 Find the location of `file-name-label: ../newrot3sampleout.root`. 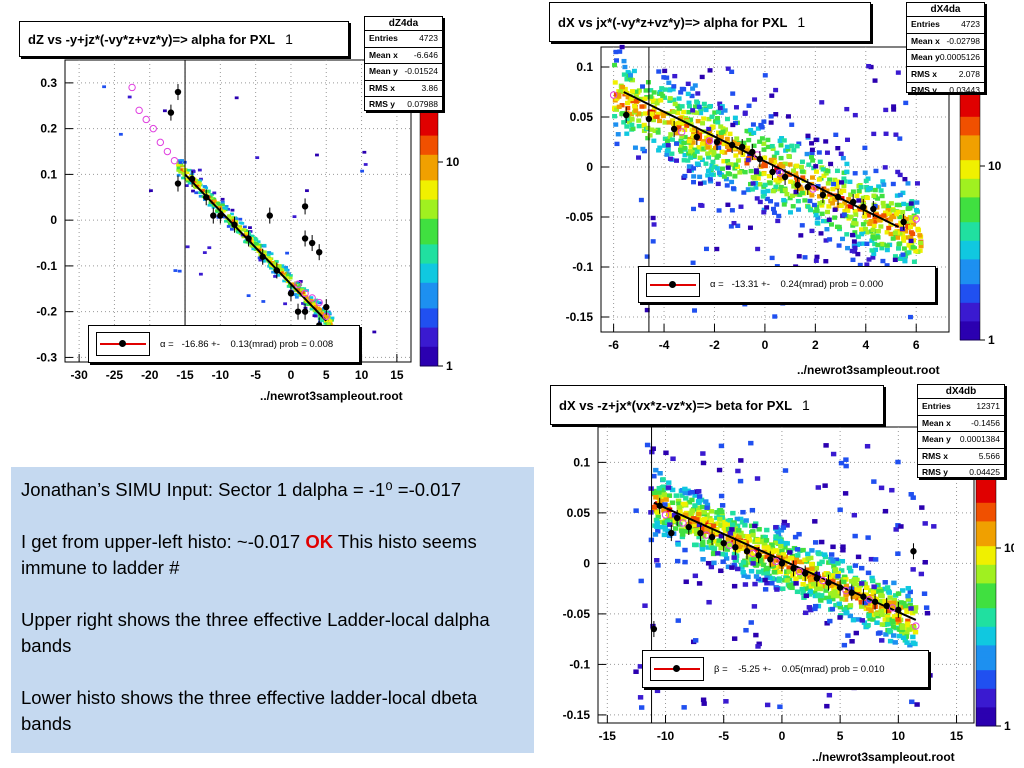

file-name-label: ../newrot3sampleout.root is located at coordinates (331, 396).